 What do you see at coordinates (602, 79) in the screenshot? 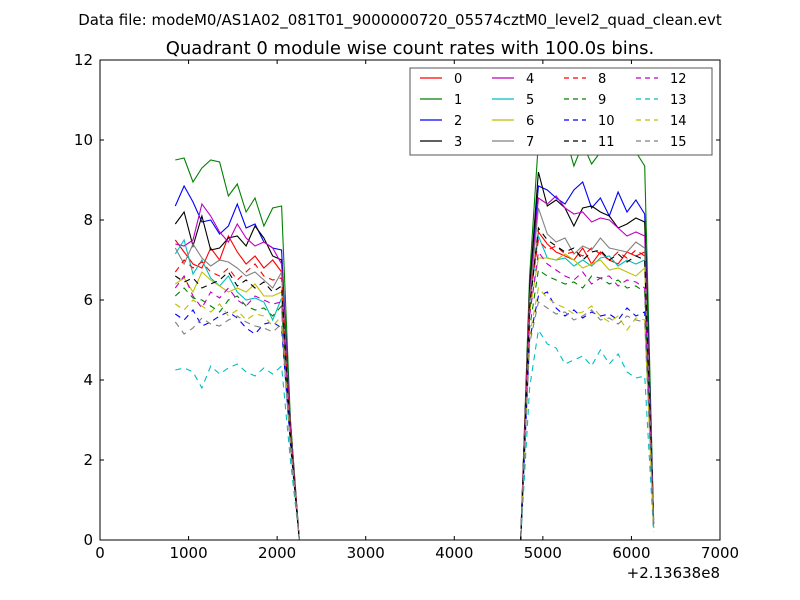
I see `legend-label-8: 8` at bounding box center [602, 79].